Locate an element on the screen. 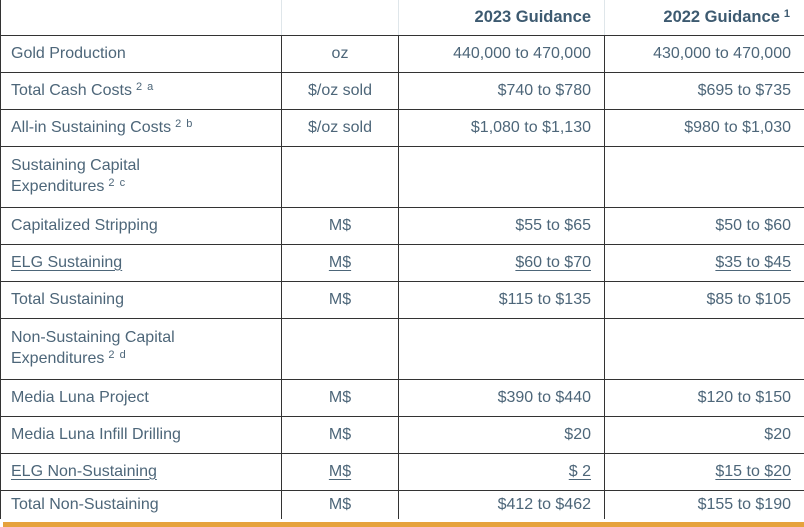 The width and height of the screenshot is (804, 527). table-row: Media Luna Infill Drilling M$ $20 $20 is located at coordinates (402, 434).